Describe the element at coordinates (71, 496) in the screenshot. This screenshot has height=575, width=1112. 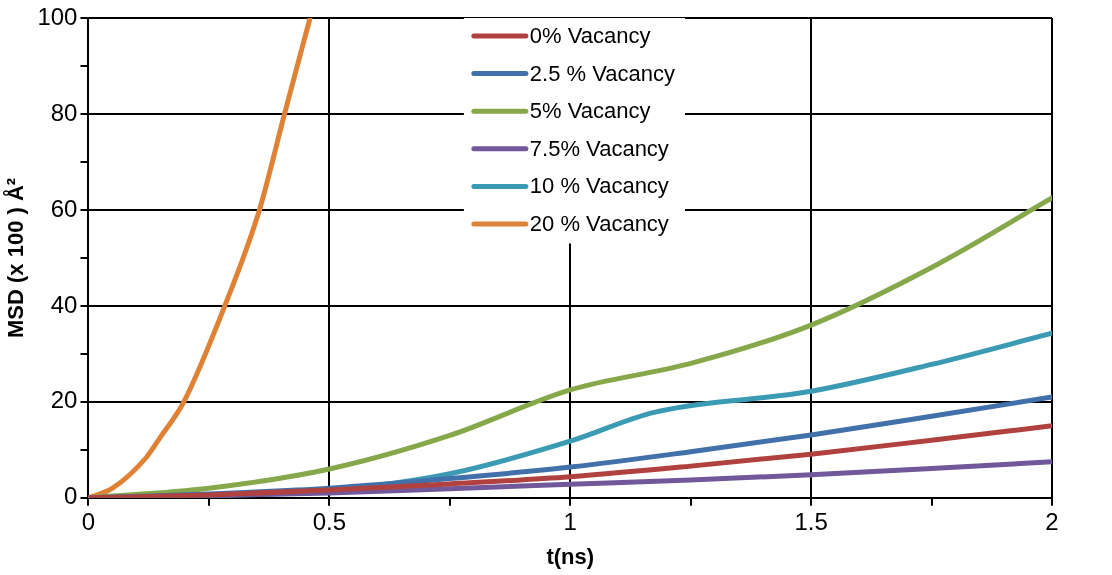
I see `y-tick-label: 0` at that location.